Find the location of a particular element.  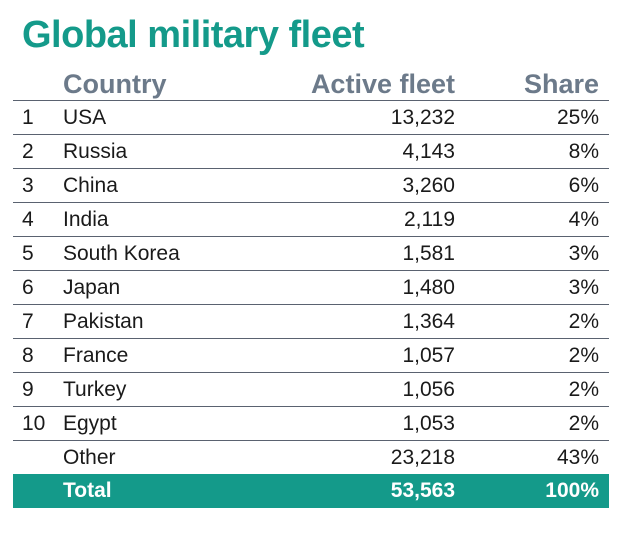

active-fleet-cell: 1,364 is located at coordinates (340, 321).